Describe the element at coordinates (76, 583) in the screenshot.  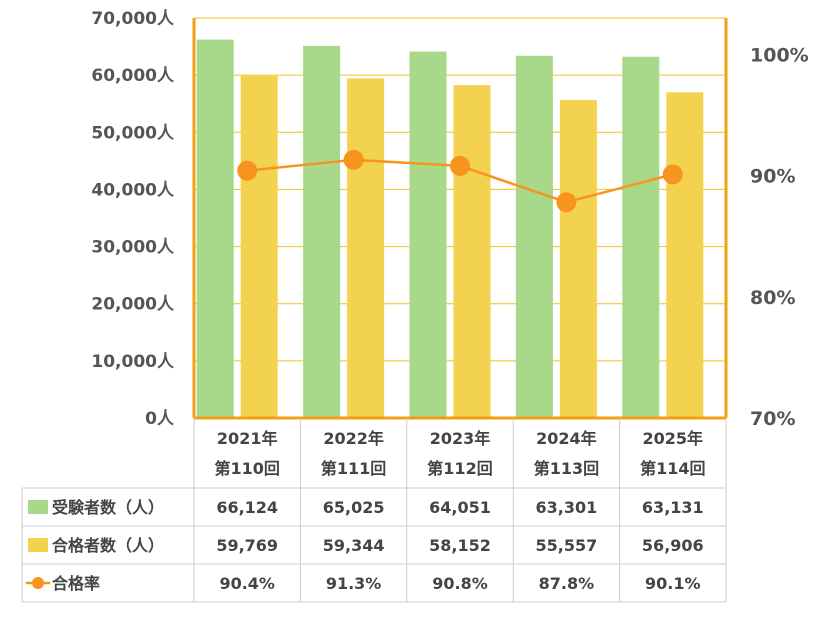
I see `legend-label: 合格率` at that location.